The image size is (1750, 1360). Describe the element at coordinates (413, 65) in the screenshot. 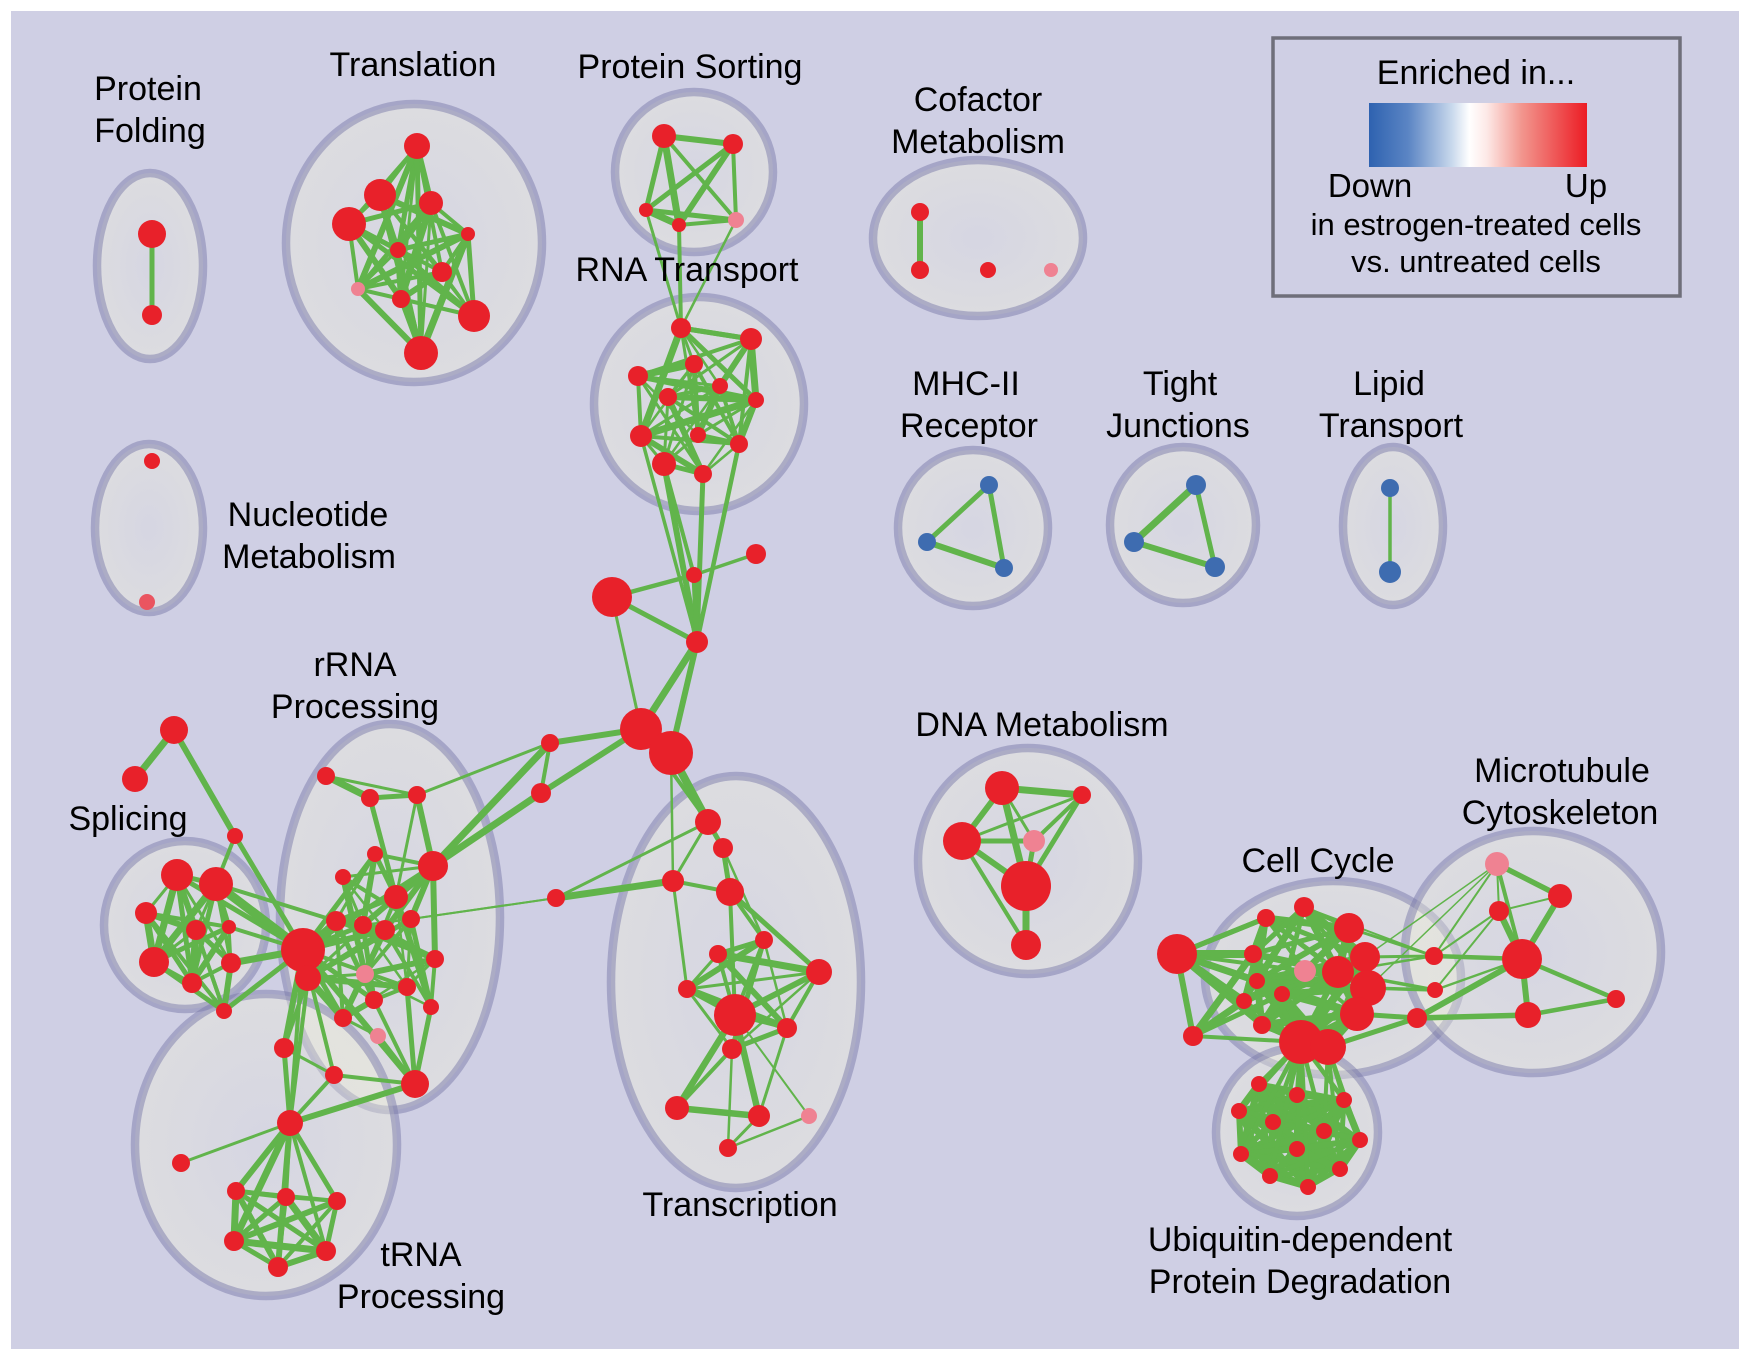

I see `svg-text: Translation` at that location.